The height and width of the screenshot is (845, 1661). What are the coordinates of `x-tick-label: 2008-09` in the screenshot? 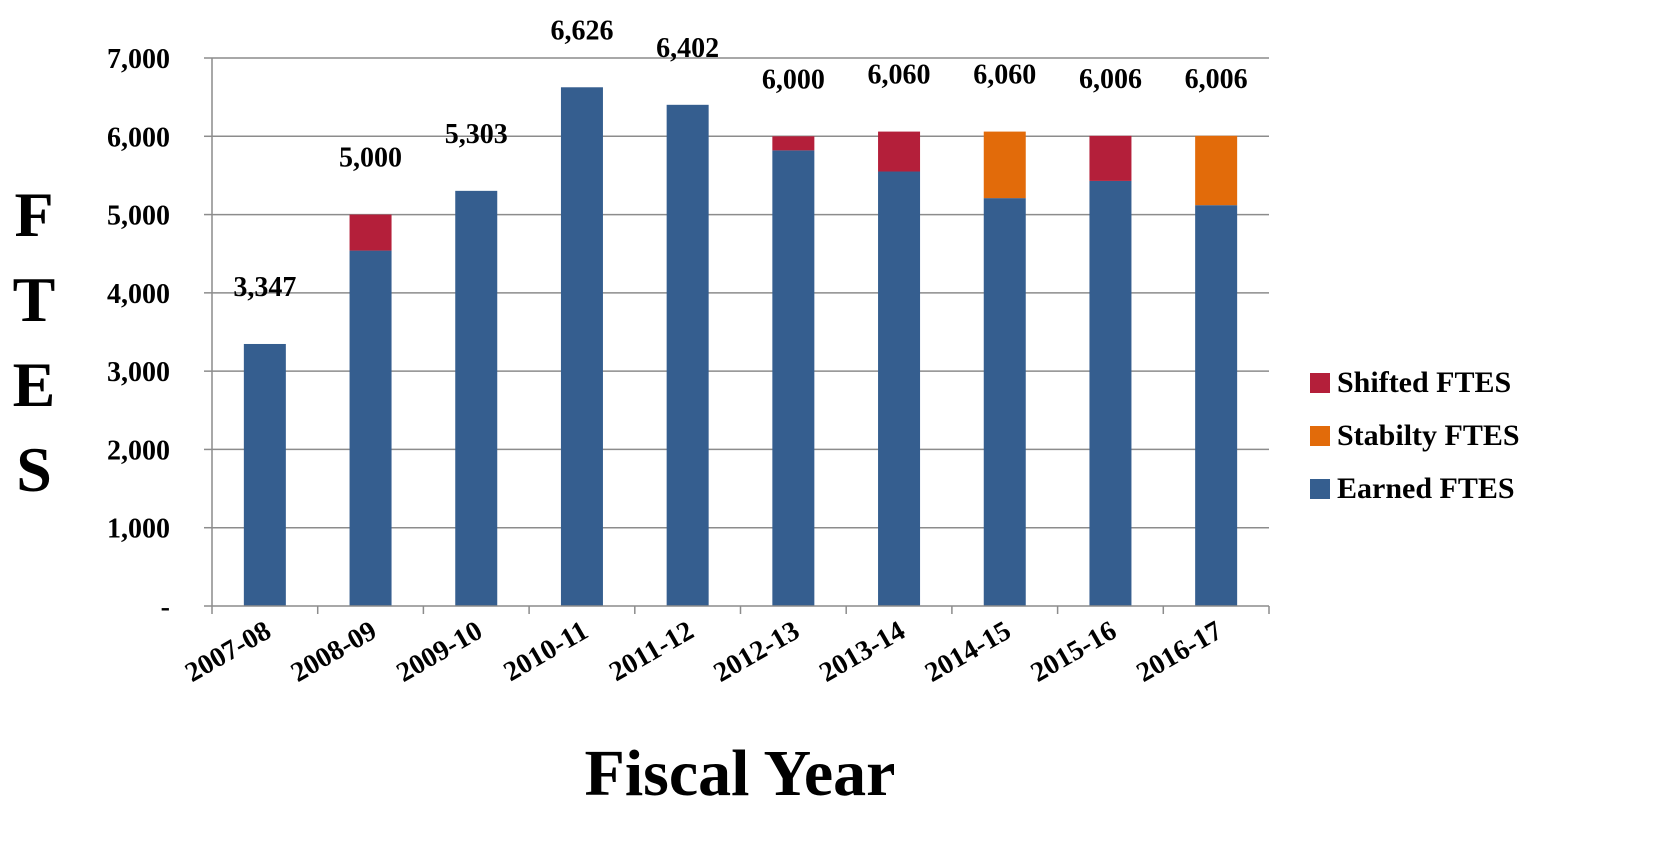 It's located at (334, 652).